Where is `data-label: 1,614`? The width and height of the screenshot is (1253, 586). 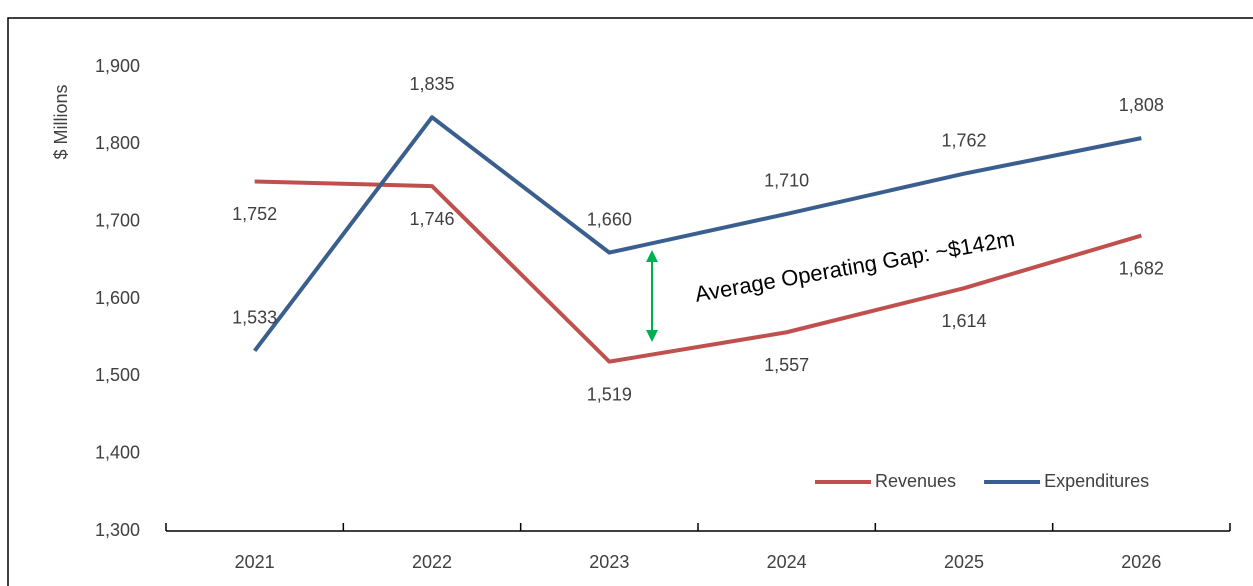
data-label: 1,614 is located at coordinates (963, 321).